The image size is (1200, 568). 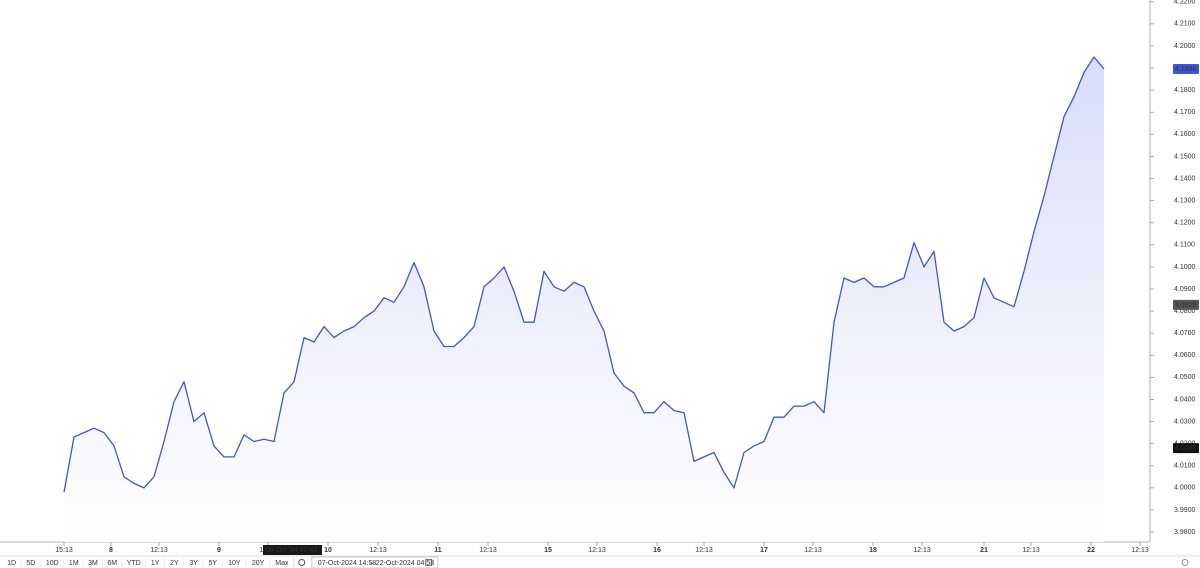 What do you see at coordinates (438, 550) in the screenshot?
I see `x-tick-label: 11` at bounding box center [438, 550].